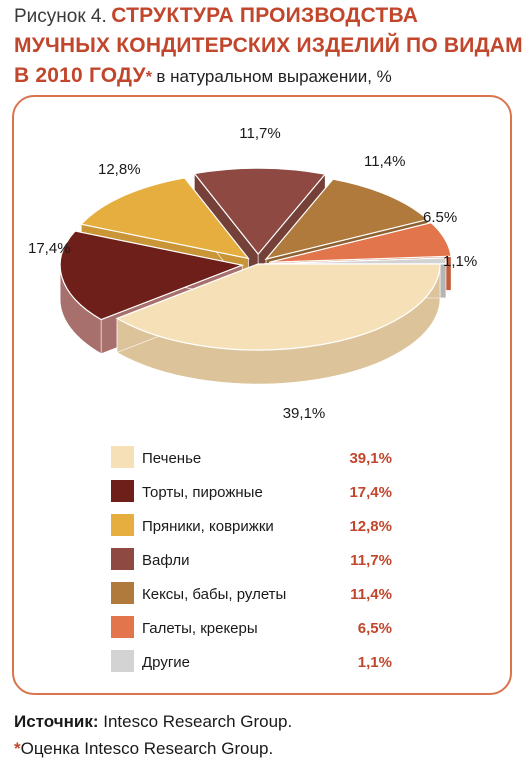  Describe the element at coordinates (375, 628) in the screenshot. I see `legend-value-6: 6,5%` at that location.